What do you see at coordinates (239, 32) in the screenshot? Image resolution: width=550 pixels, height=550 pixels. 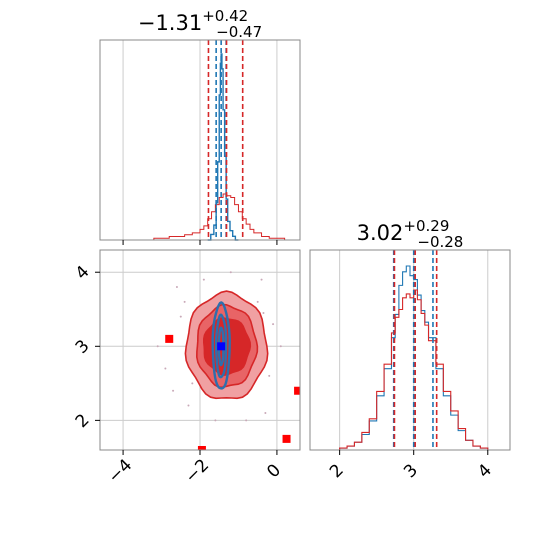 I see `title-param-1-lower: −0.47` at bounding box center [239, 32].